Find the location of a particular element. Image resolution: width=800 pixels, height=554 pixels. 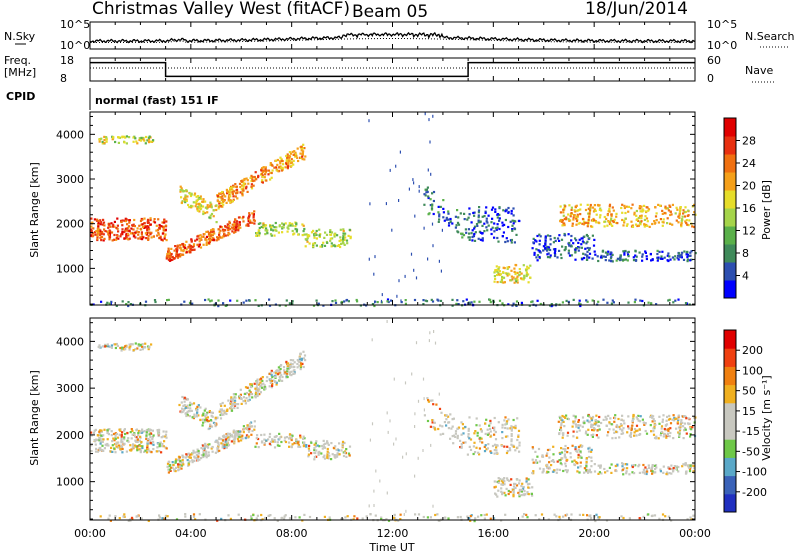

colorbar-tick-label: 12 is located at coordinates (749, 231).